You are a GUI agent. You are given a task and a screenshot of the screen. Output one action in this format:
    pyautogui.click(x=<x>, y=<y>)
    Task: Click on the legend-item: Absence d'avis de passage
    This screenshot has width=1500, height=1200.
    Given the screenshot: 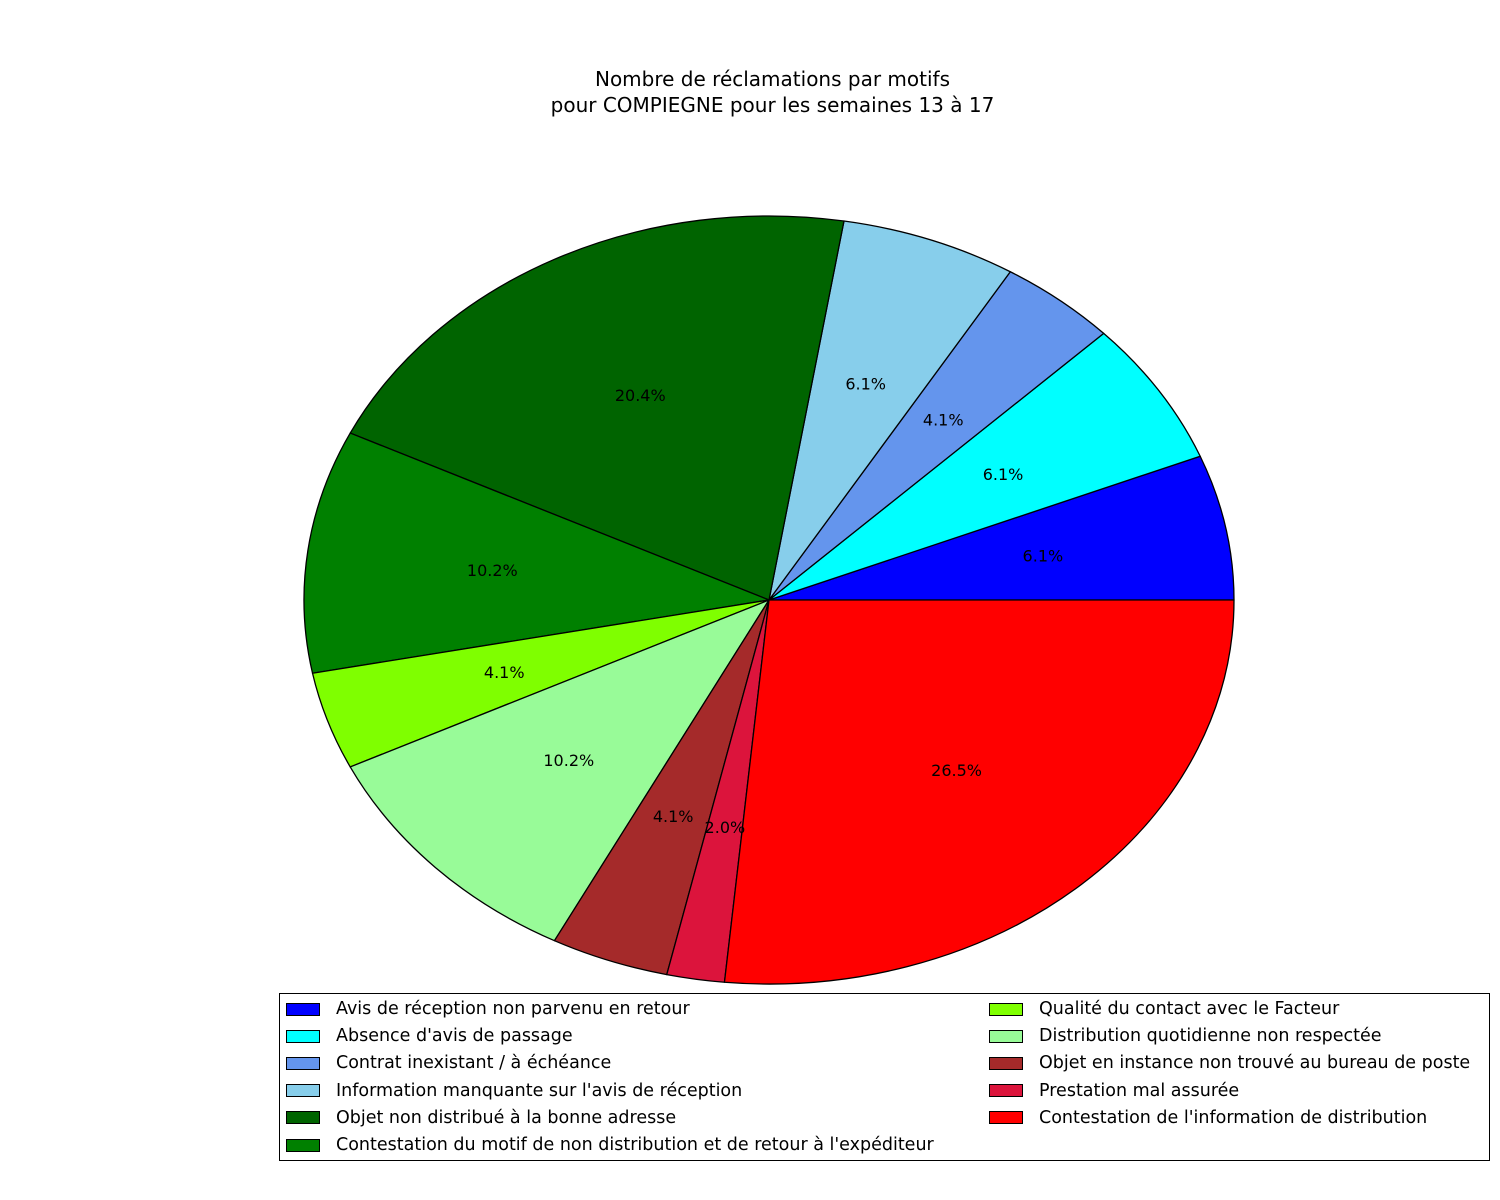 What is the action you would take?
    pyautogui.click(x=429, y=1036)
    